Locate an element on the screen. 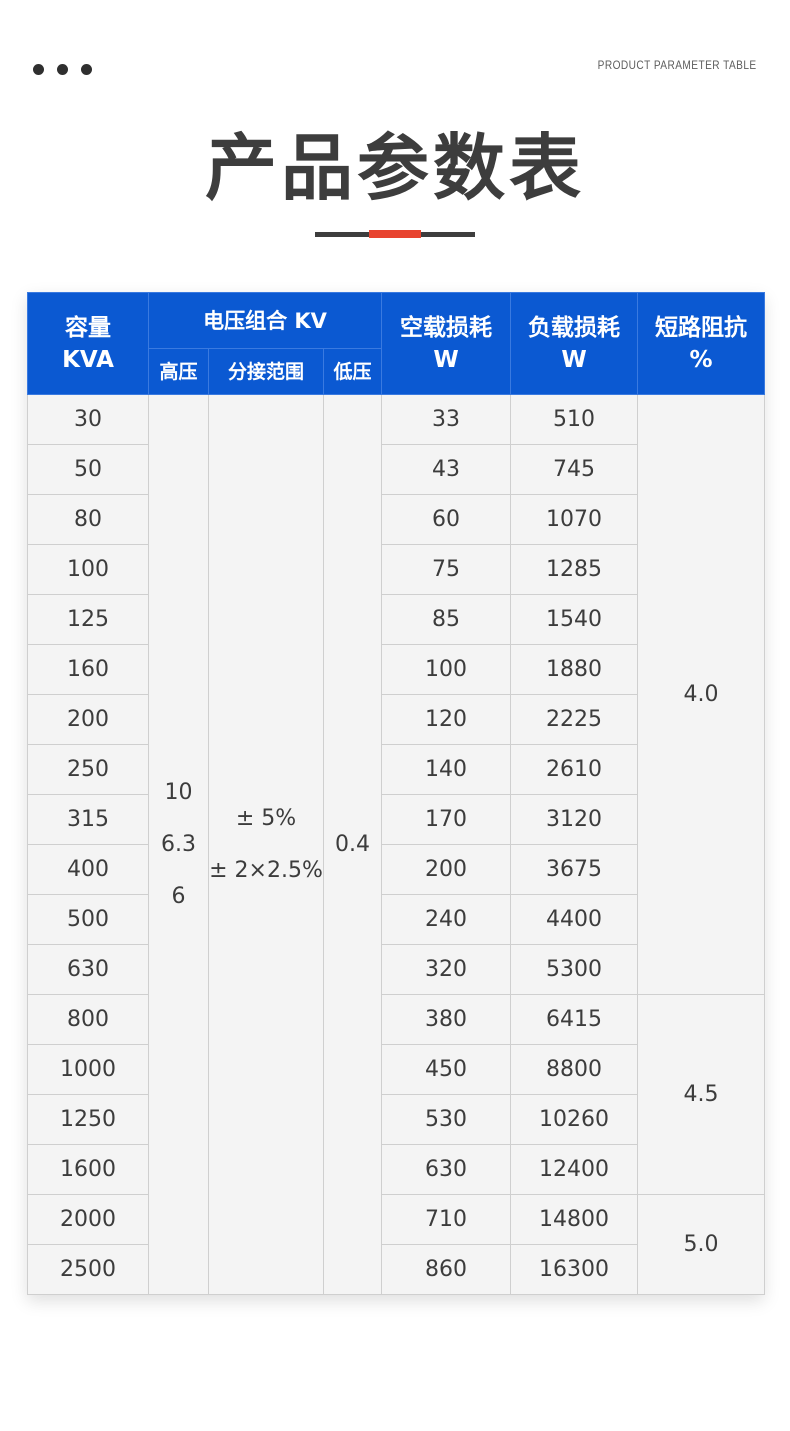 This screenshot has height=1431, width=790. table-row: 1000 450 8800 is located at coordinates (396, 1069).